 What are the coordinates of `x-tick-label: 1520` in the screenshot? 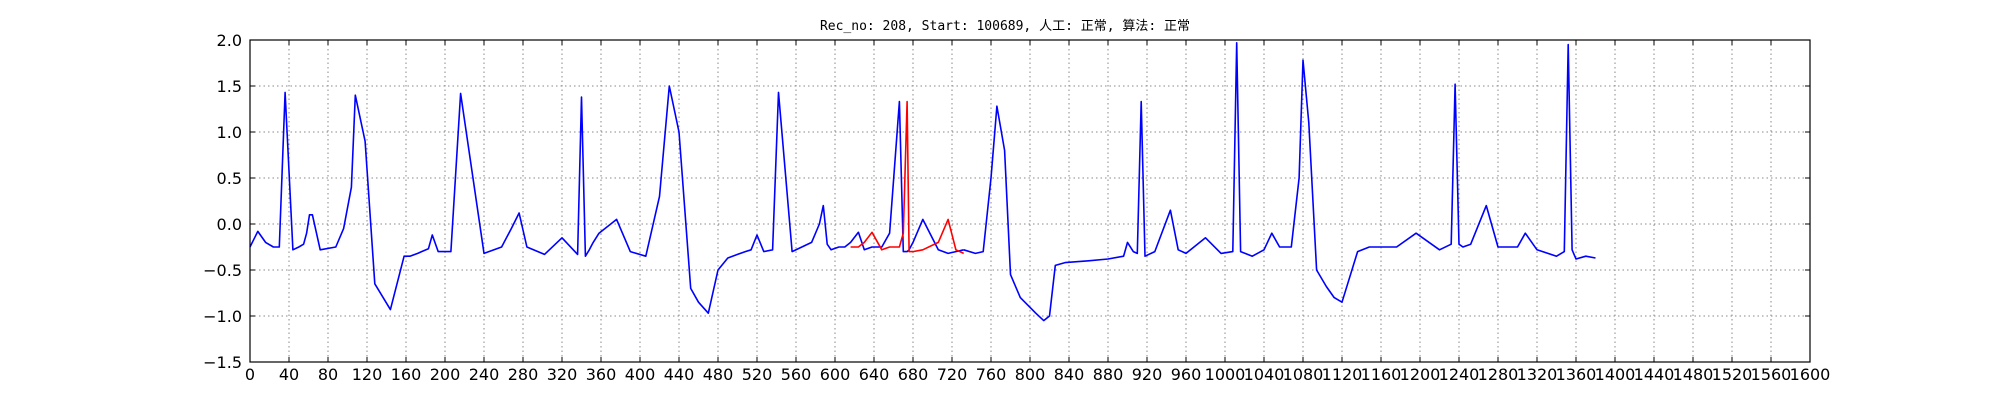 It's located at (1732, 374).